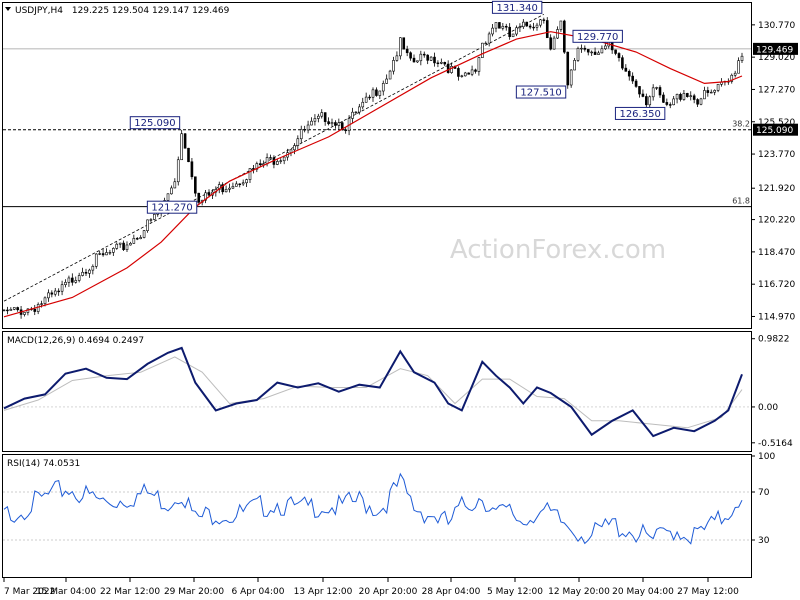 This screenshot has height=600, width=800. Describe the element at coordinates (639, 114) in the screenshot. I see `price-label-text: 126.350` at that location.